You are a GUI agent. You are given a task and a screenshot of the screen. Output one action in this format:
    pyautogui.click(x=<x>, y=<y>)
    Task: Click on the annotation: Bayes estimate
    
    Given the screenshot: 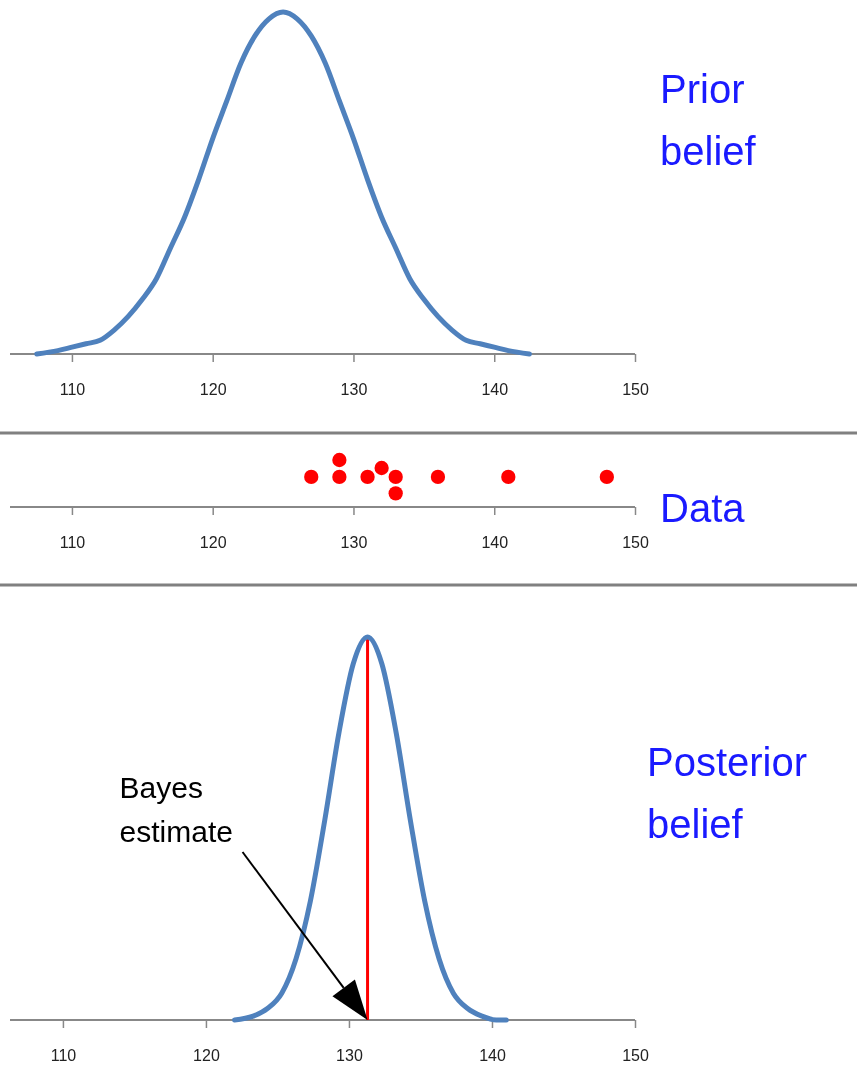 What is the action you would take?
    pyautogui.click(x=176, y=809)
    